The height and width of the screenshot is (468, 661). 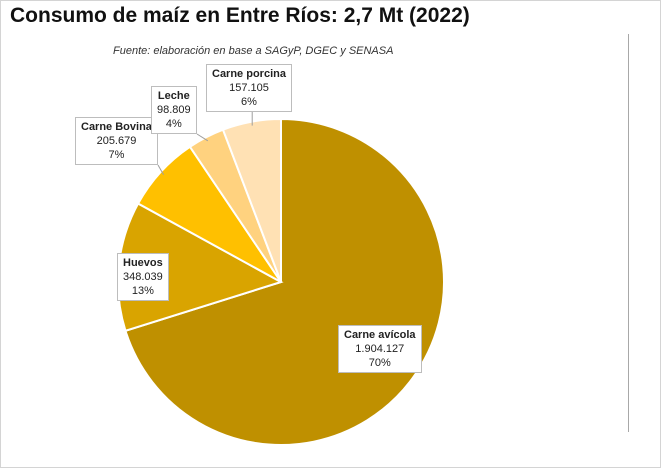 I want to click on data-label-name: Carne Bovina, so click(x=116, y=127).